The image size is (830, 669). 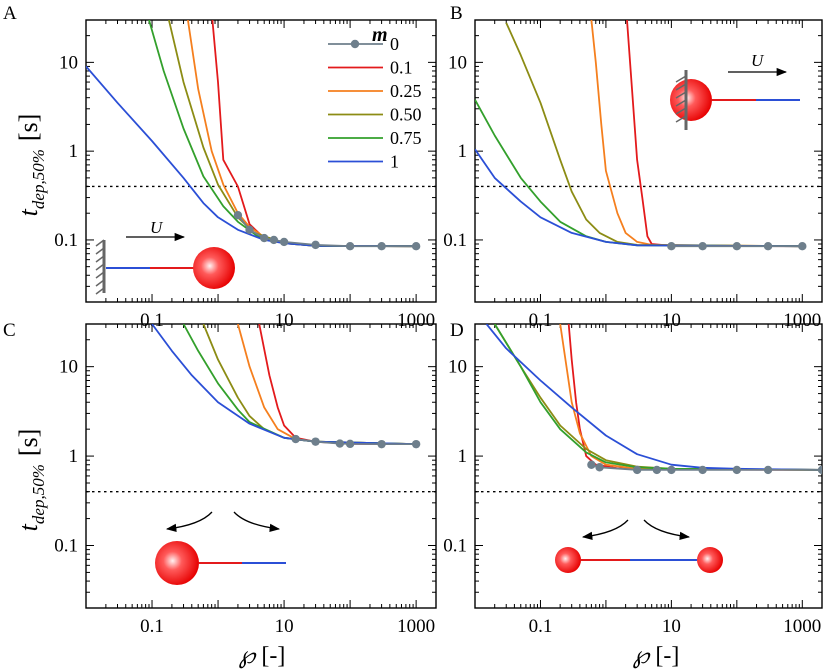 I want to click on panel-letter-b: B, so click(x=456, y=13).